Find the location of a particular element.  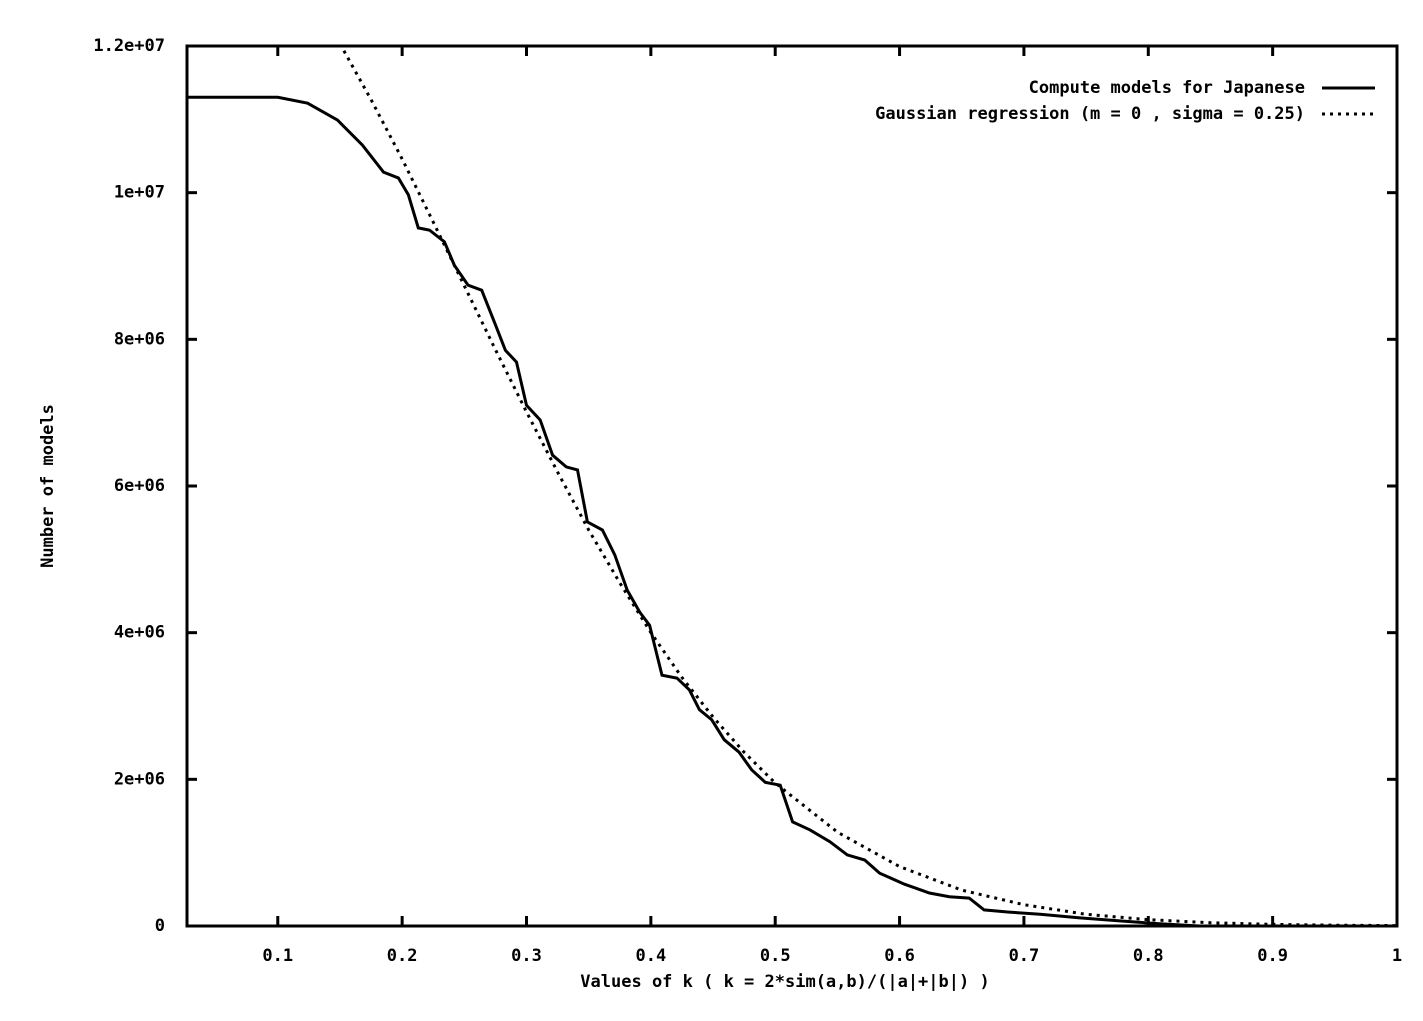

y-tick-label: 1e+07 is located at coordinates (139, 193).